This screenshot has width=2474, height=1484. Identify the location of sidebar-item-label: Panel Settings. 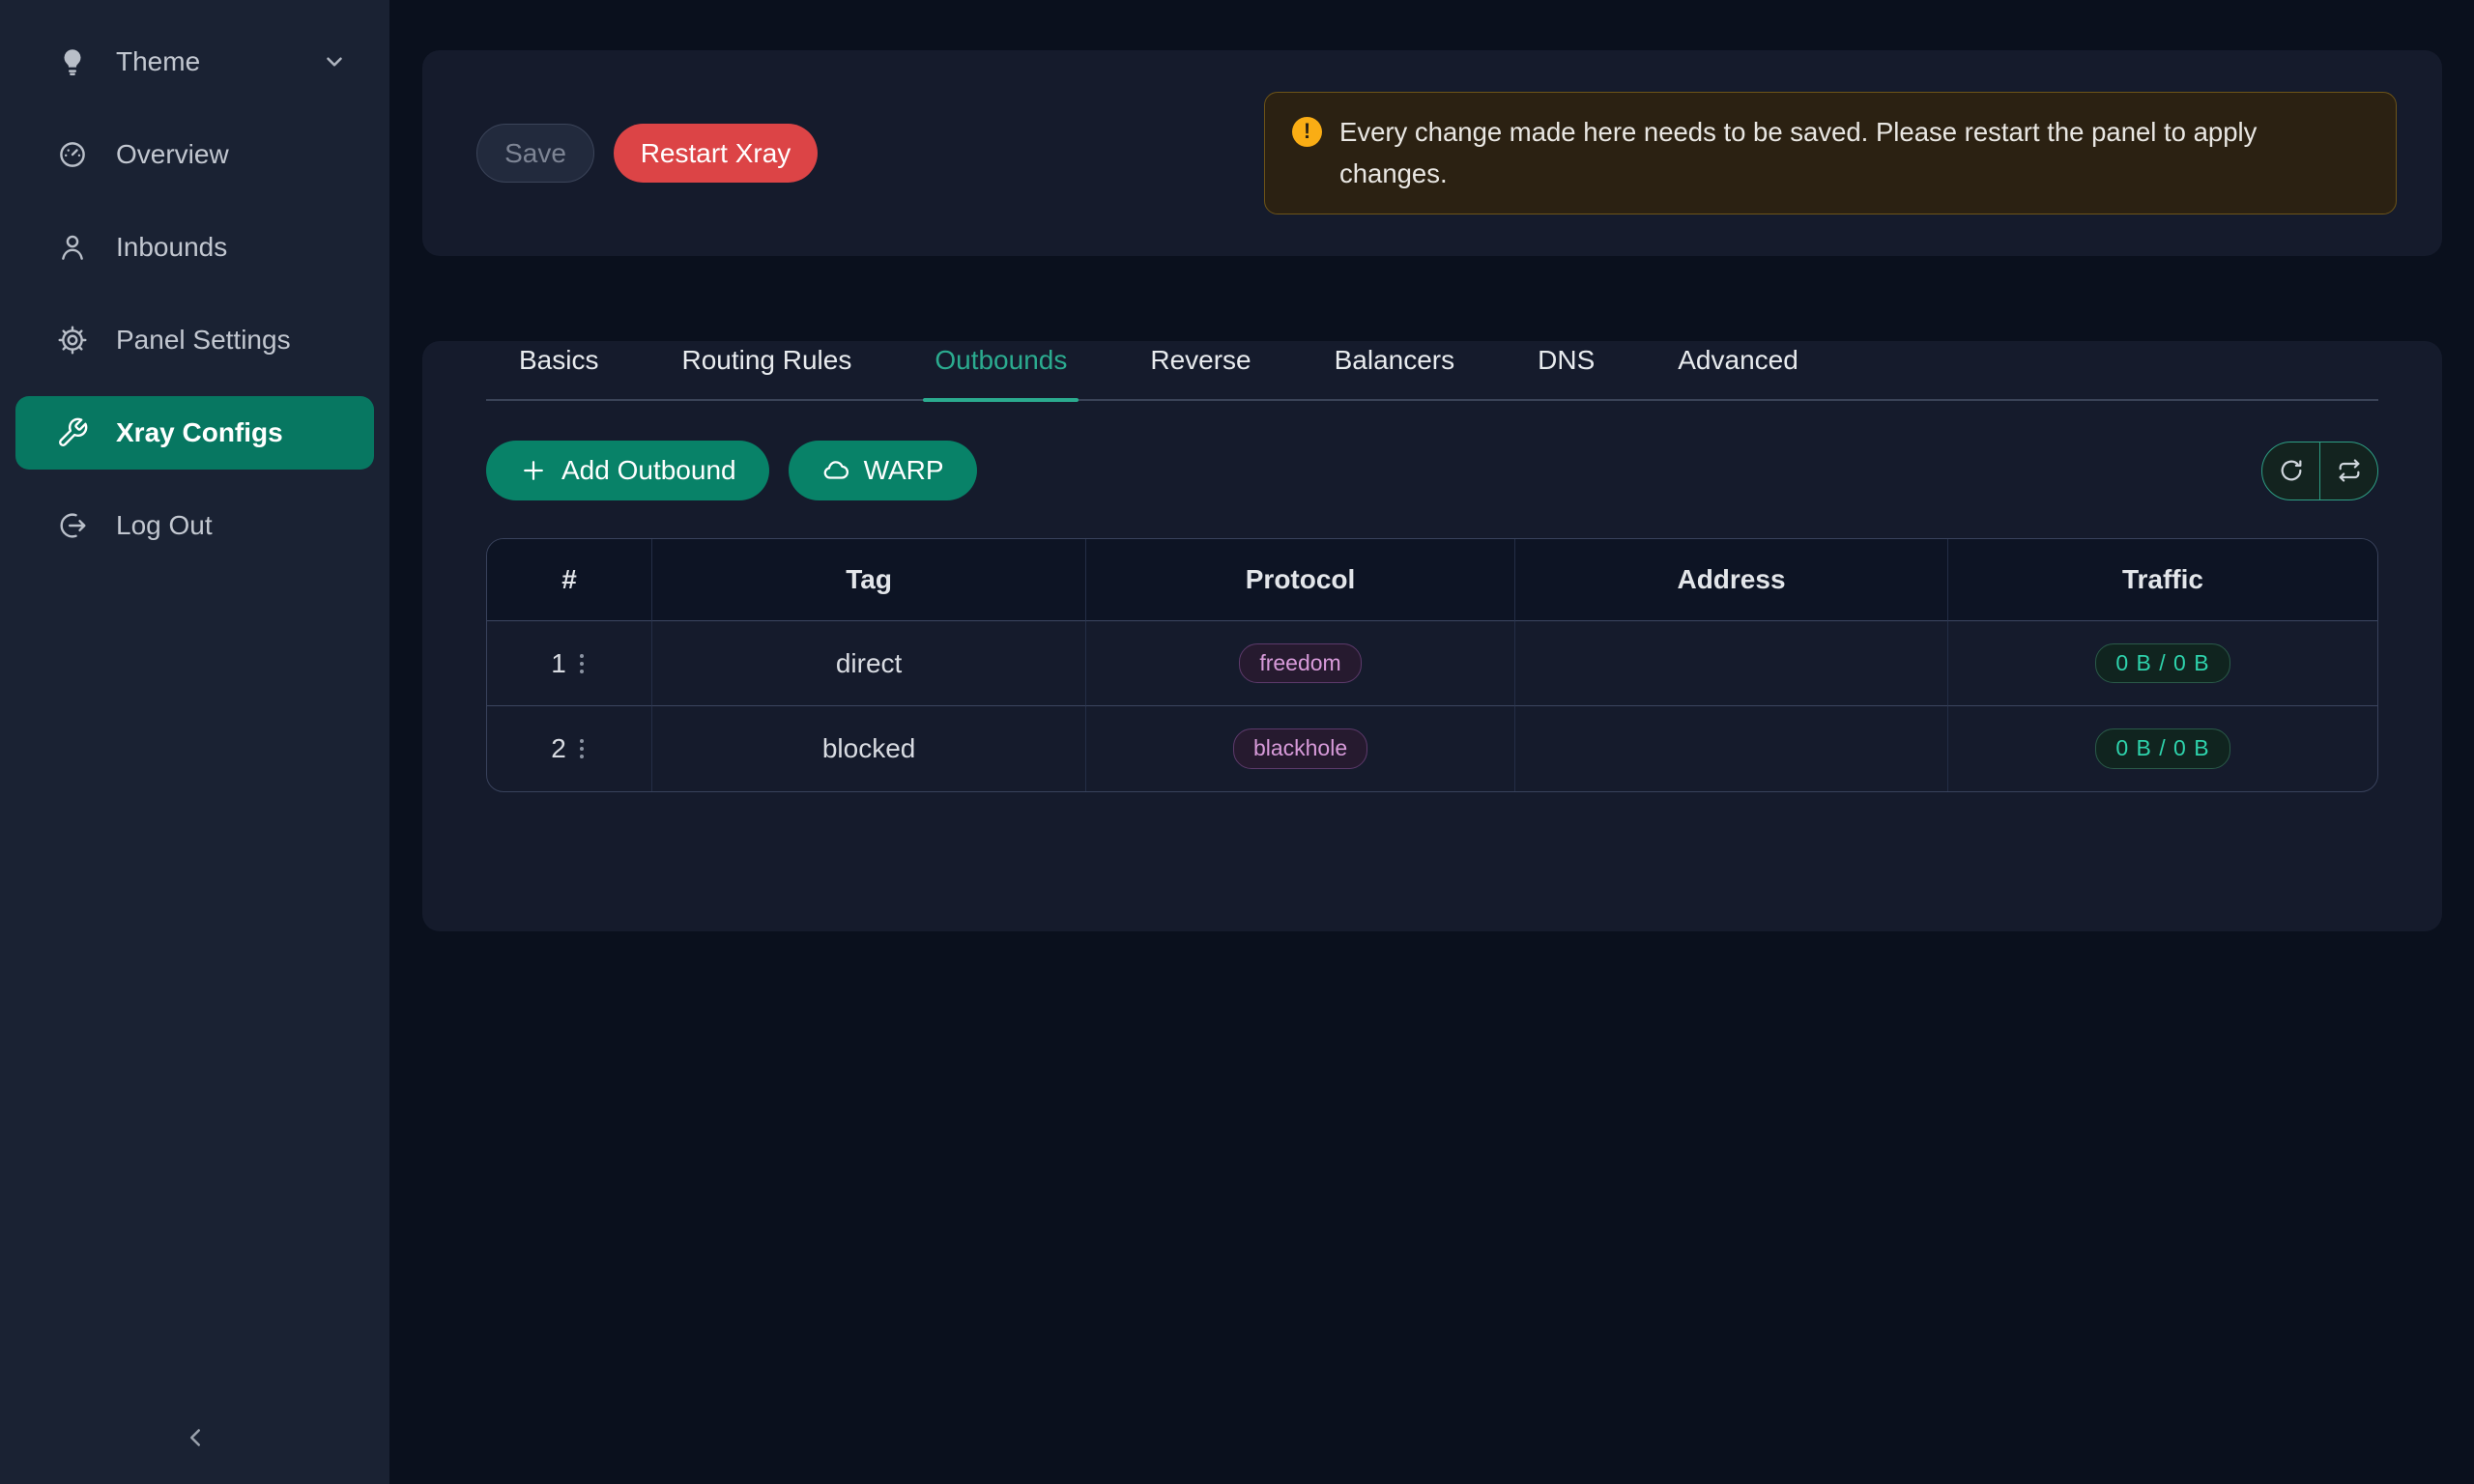
(203, 340).